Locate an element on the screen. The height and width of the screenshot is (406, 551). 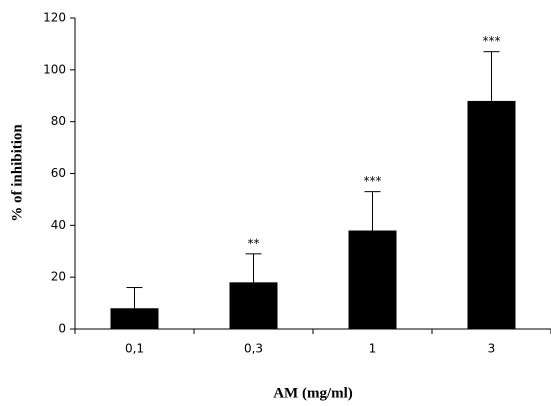
x-tick-label: 0,3 is located at coordinates (253, 349).